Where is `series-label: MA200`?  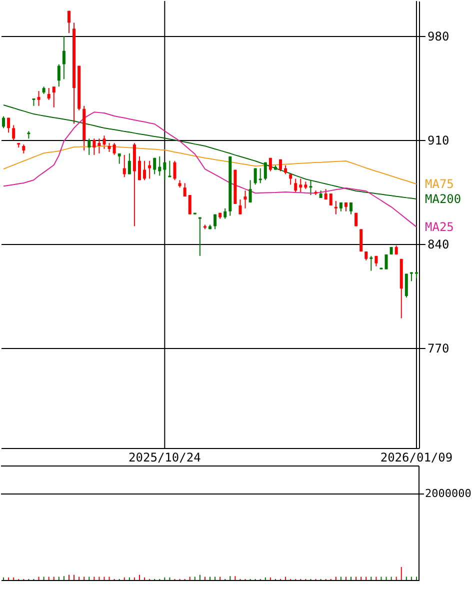 series-label: MA200 is located at coordinates (443, 199).